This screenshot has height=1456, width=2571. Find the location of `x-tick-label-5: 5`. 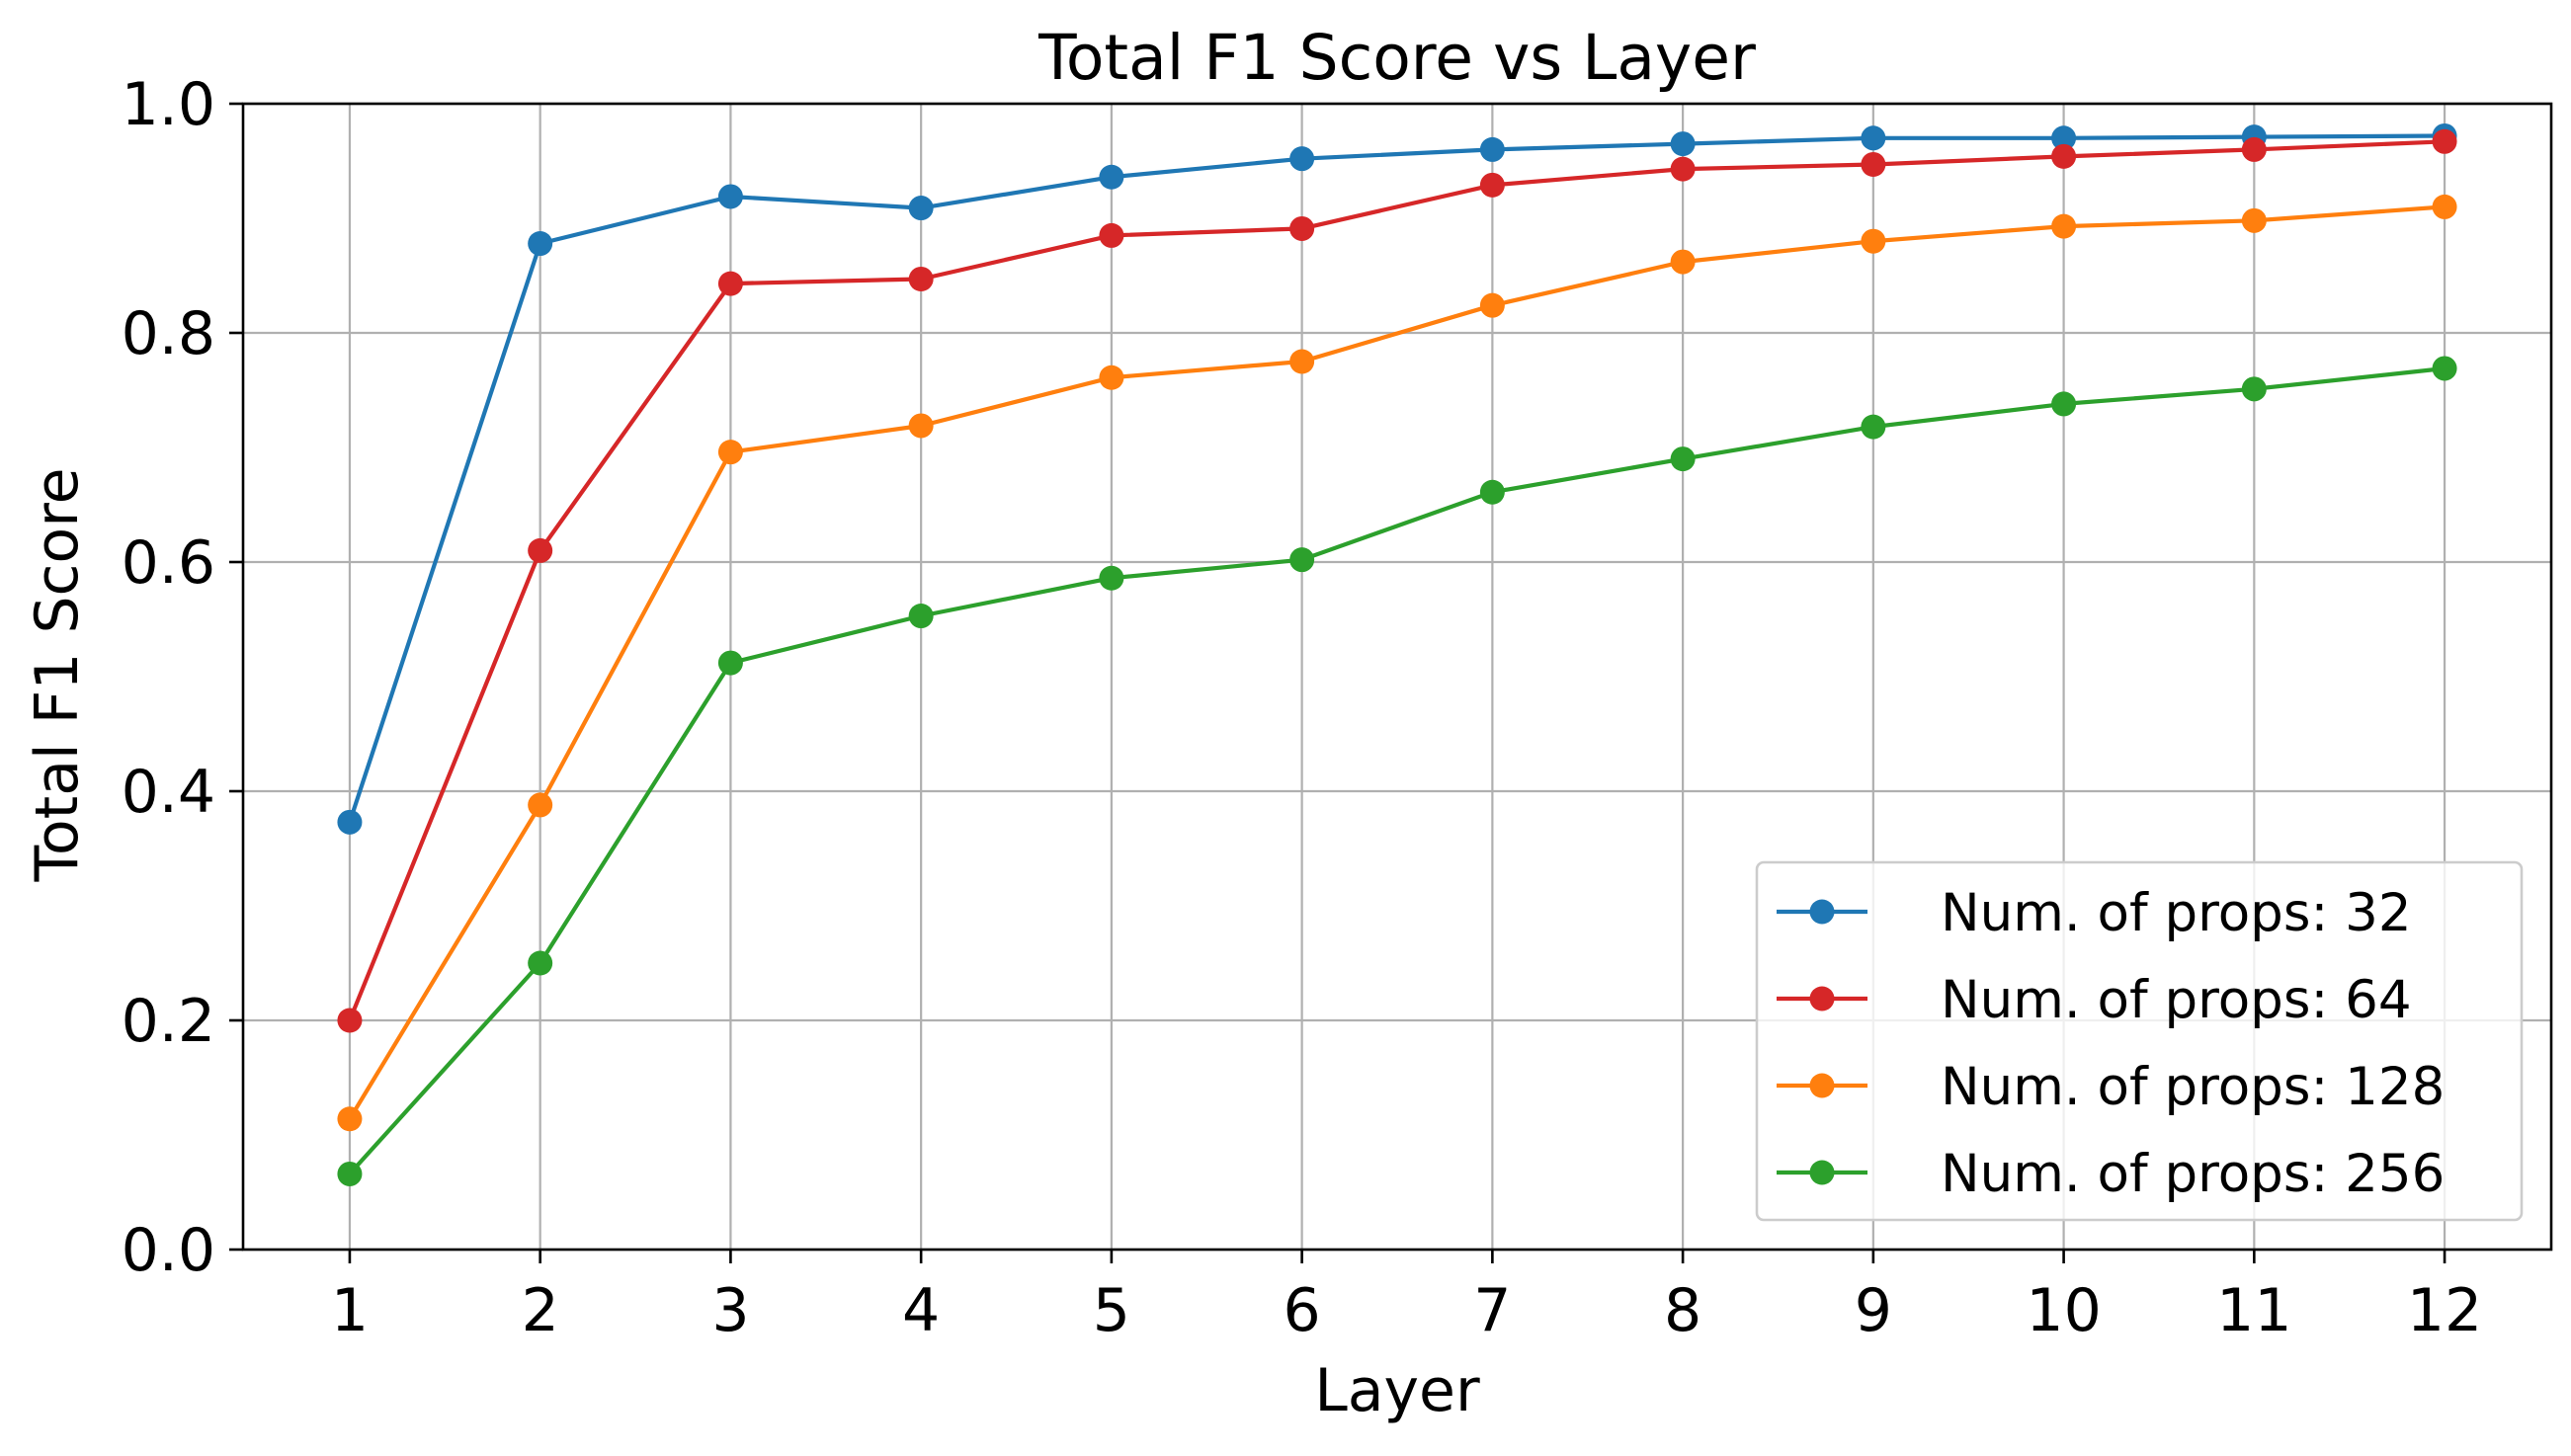

x-tick-label-5: 5 is located at coordinates (1111, 1310).